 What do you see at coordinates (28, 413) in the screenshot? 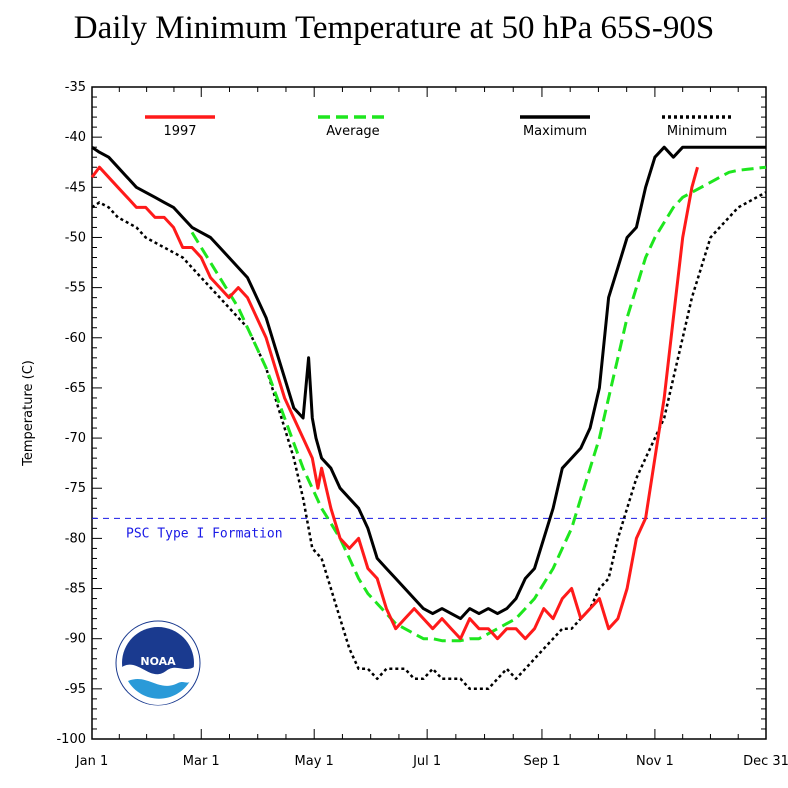
I see `y-axis-label: Temperature (C)` at bounding box center [28, 413].